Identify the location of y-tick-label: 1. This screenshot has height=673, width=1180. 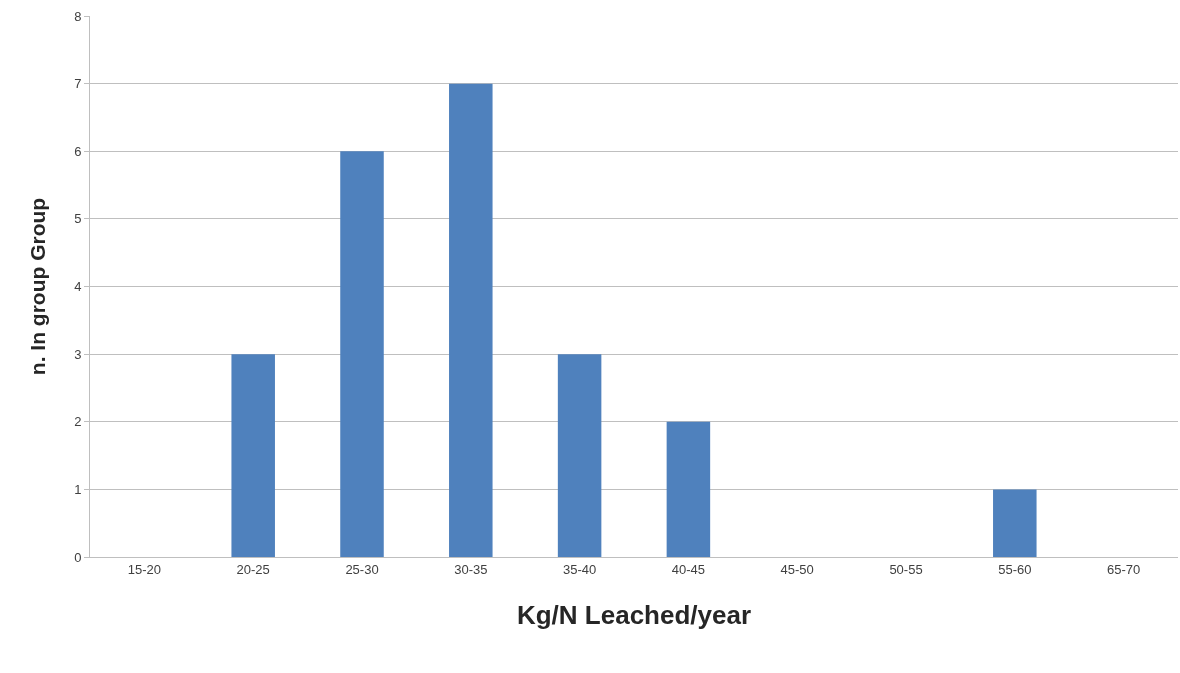
(78, 489).